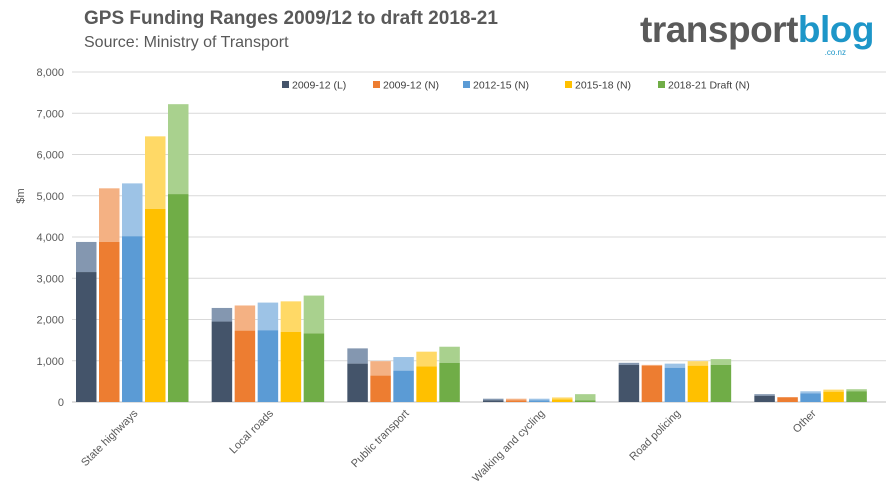  Describe the element at coordinates (50, 156) in the screenshot. I see `y-tick-label: 6,000` at that location.